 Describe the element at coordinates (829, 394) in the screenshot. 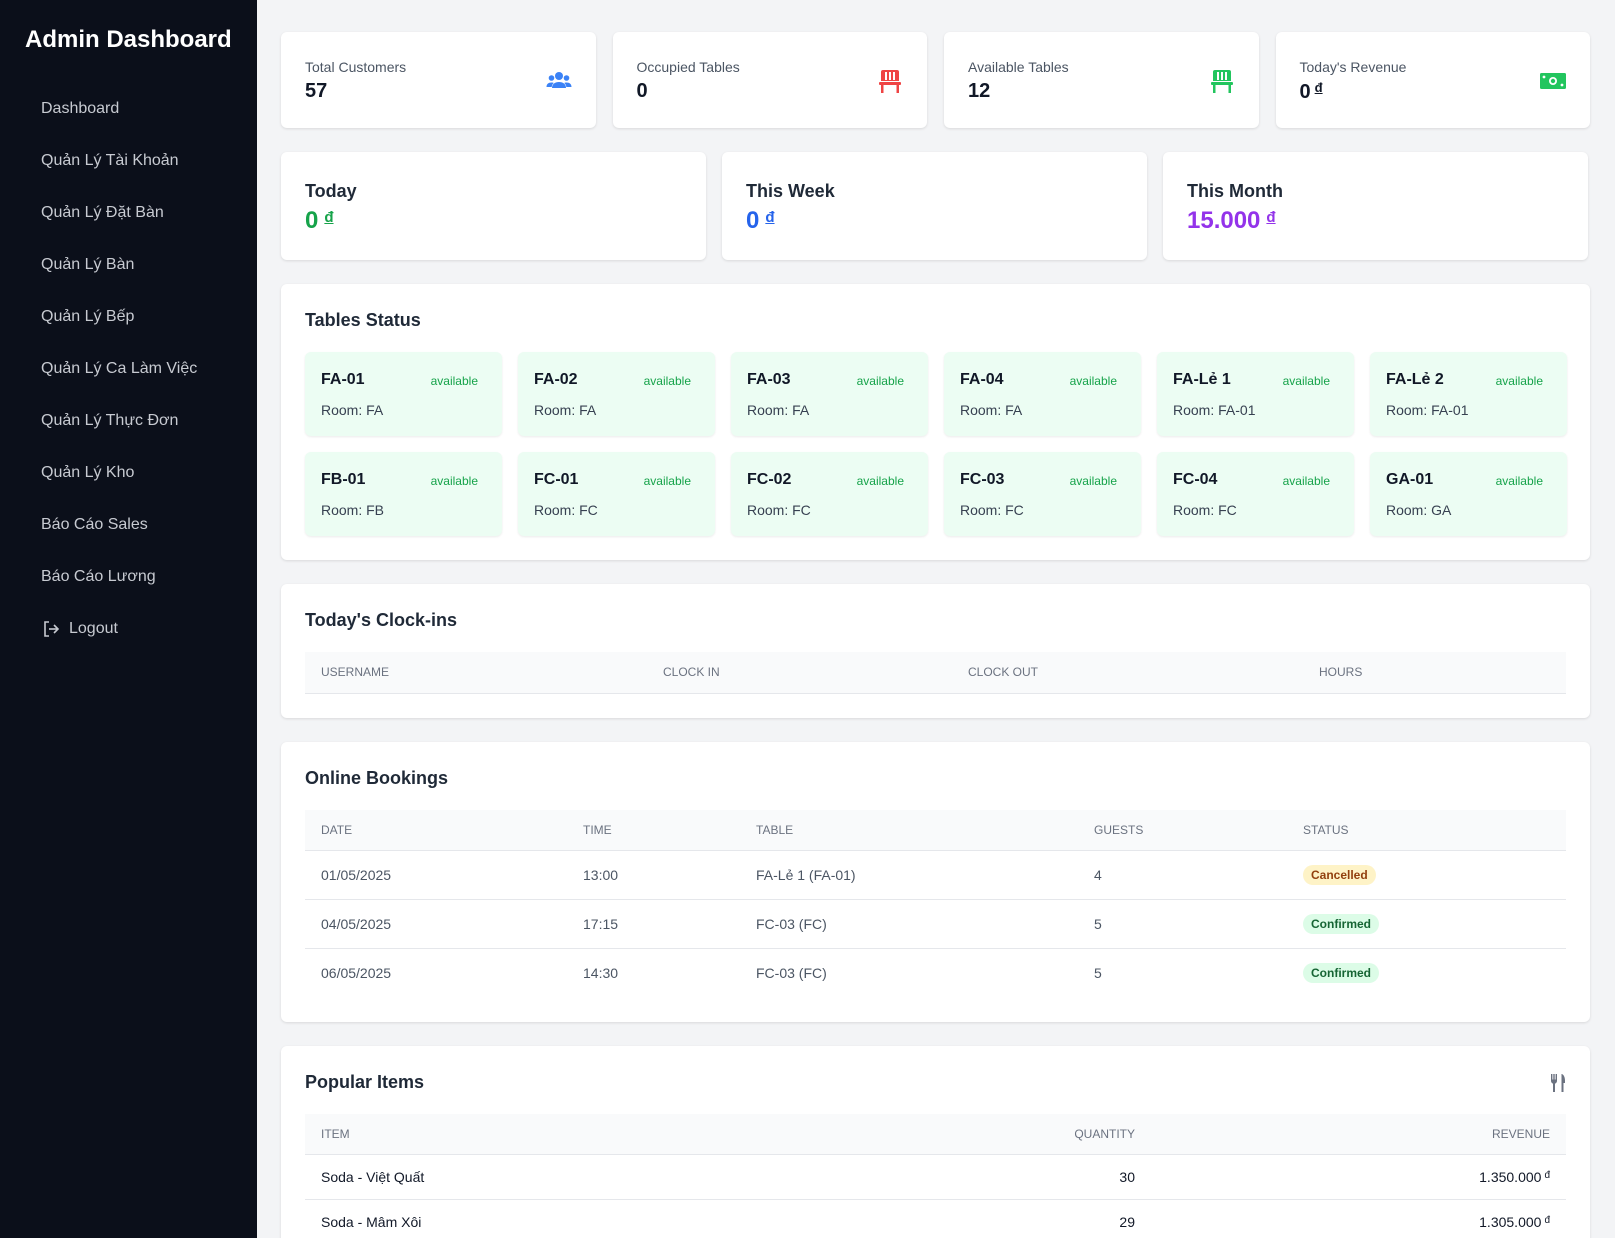

I see `table-card: FA-03 available Room: FA` at that location.